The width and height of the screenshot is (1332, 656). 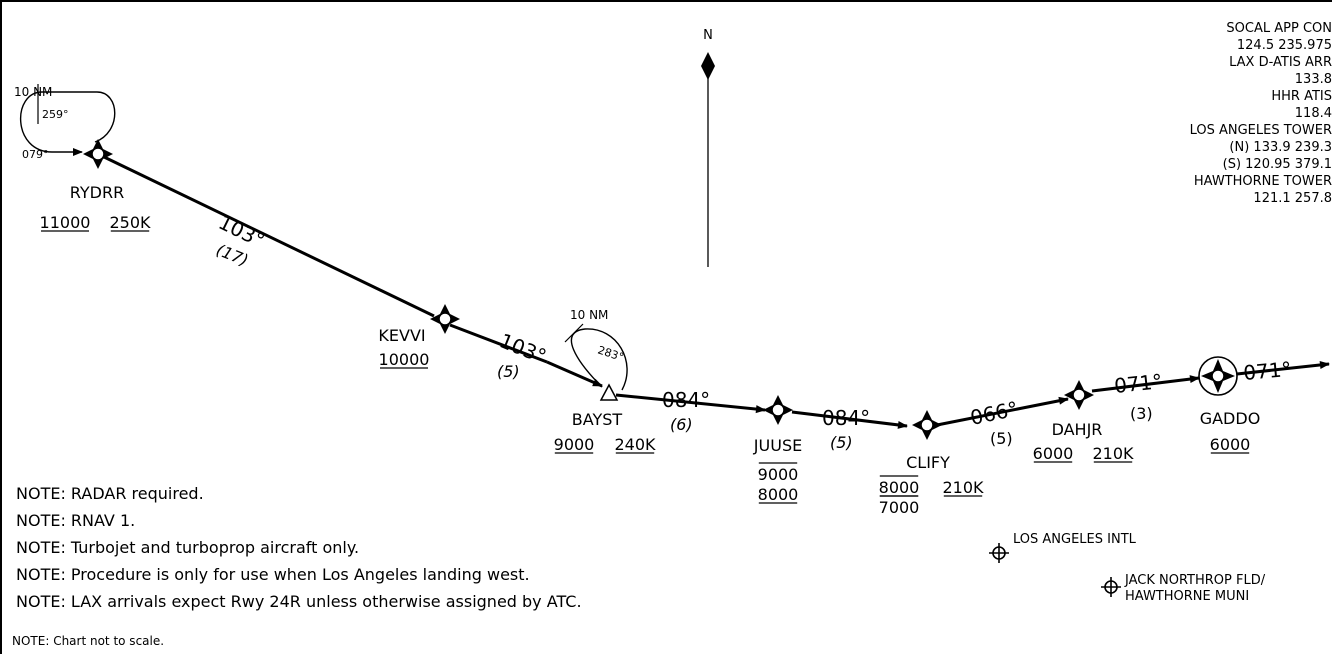 What do you see at coordinates (130, 222) in the screenshot?
I see `speed-restriction: 250K` at bounding box center [130, 222].